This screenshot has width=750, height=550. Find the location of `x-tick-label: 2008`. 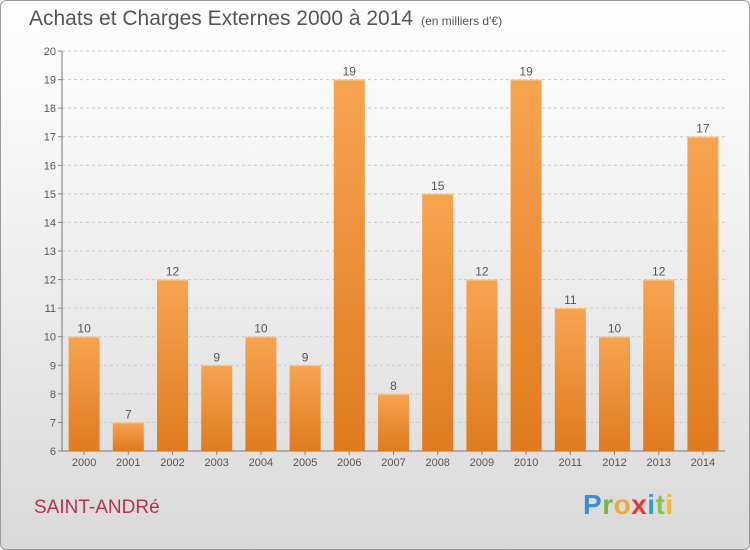

x-tick-label: 2008 is located at coordinates (437, 463).